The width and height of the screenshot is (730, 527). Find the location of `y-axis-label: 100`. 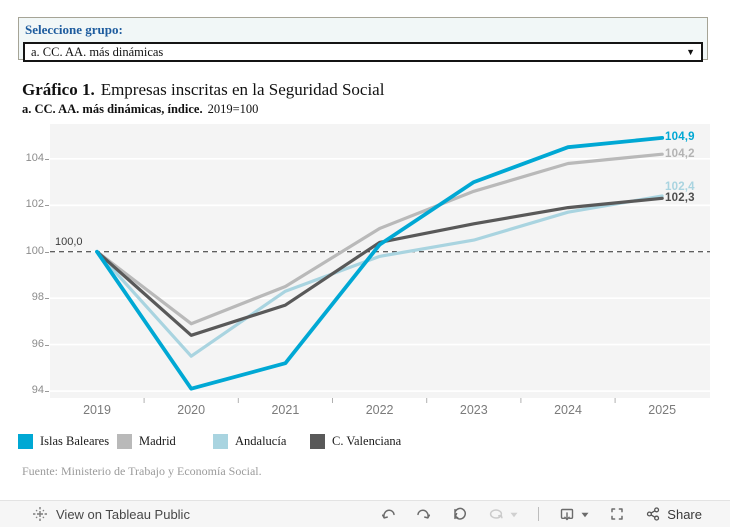

y-axis-label: 100 is located at coordinates (34, 250).